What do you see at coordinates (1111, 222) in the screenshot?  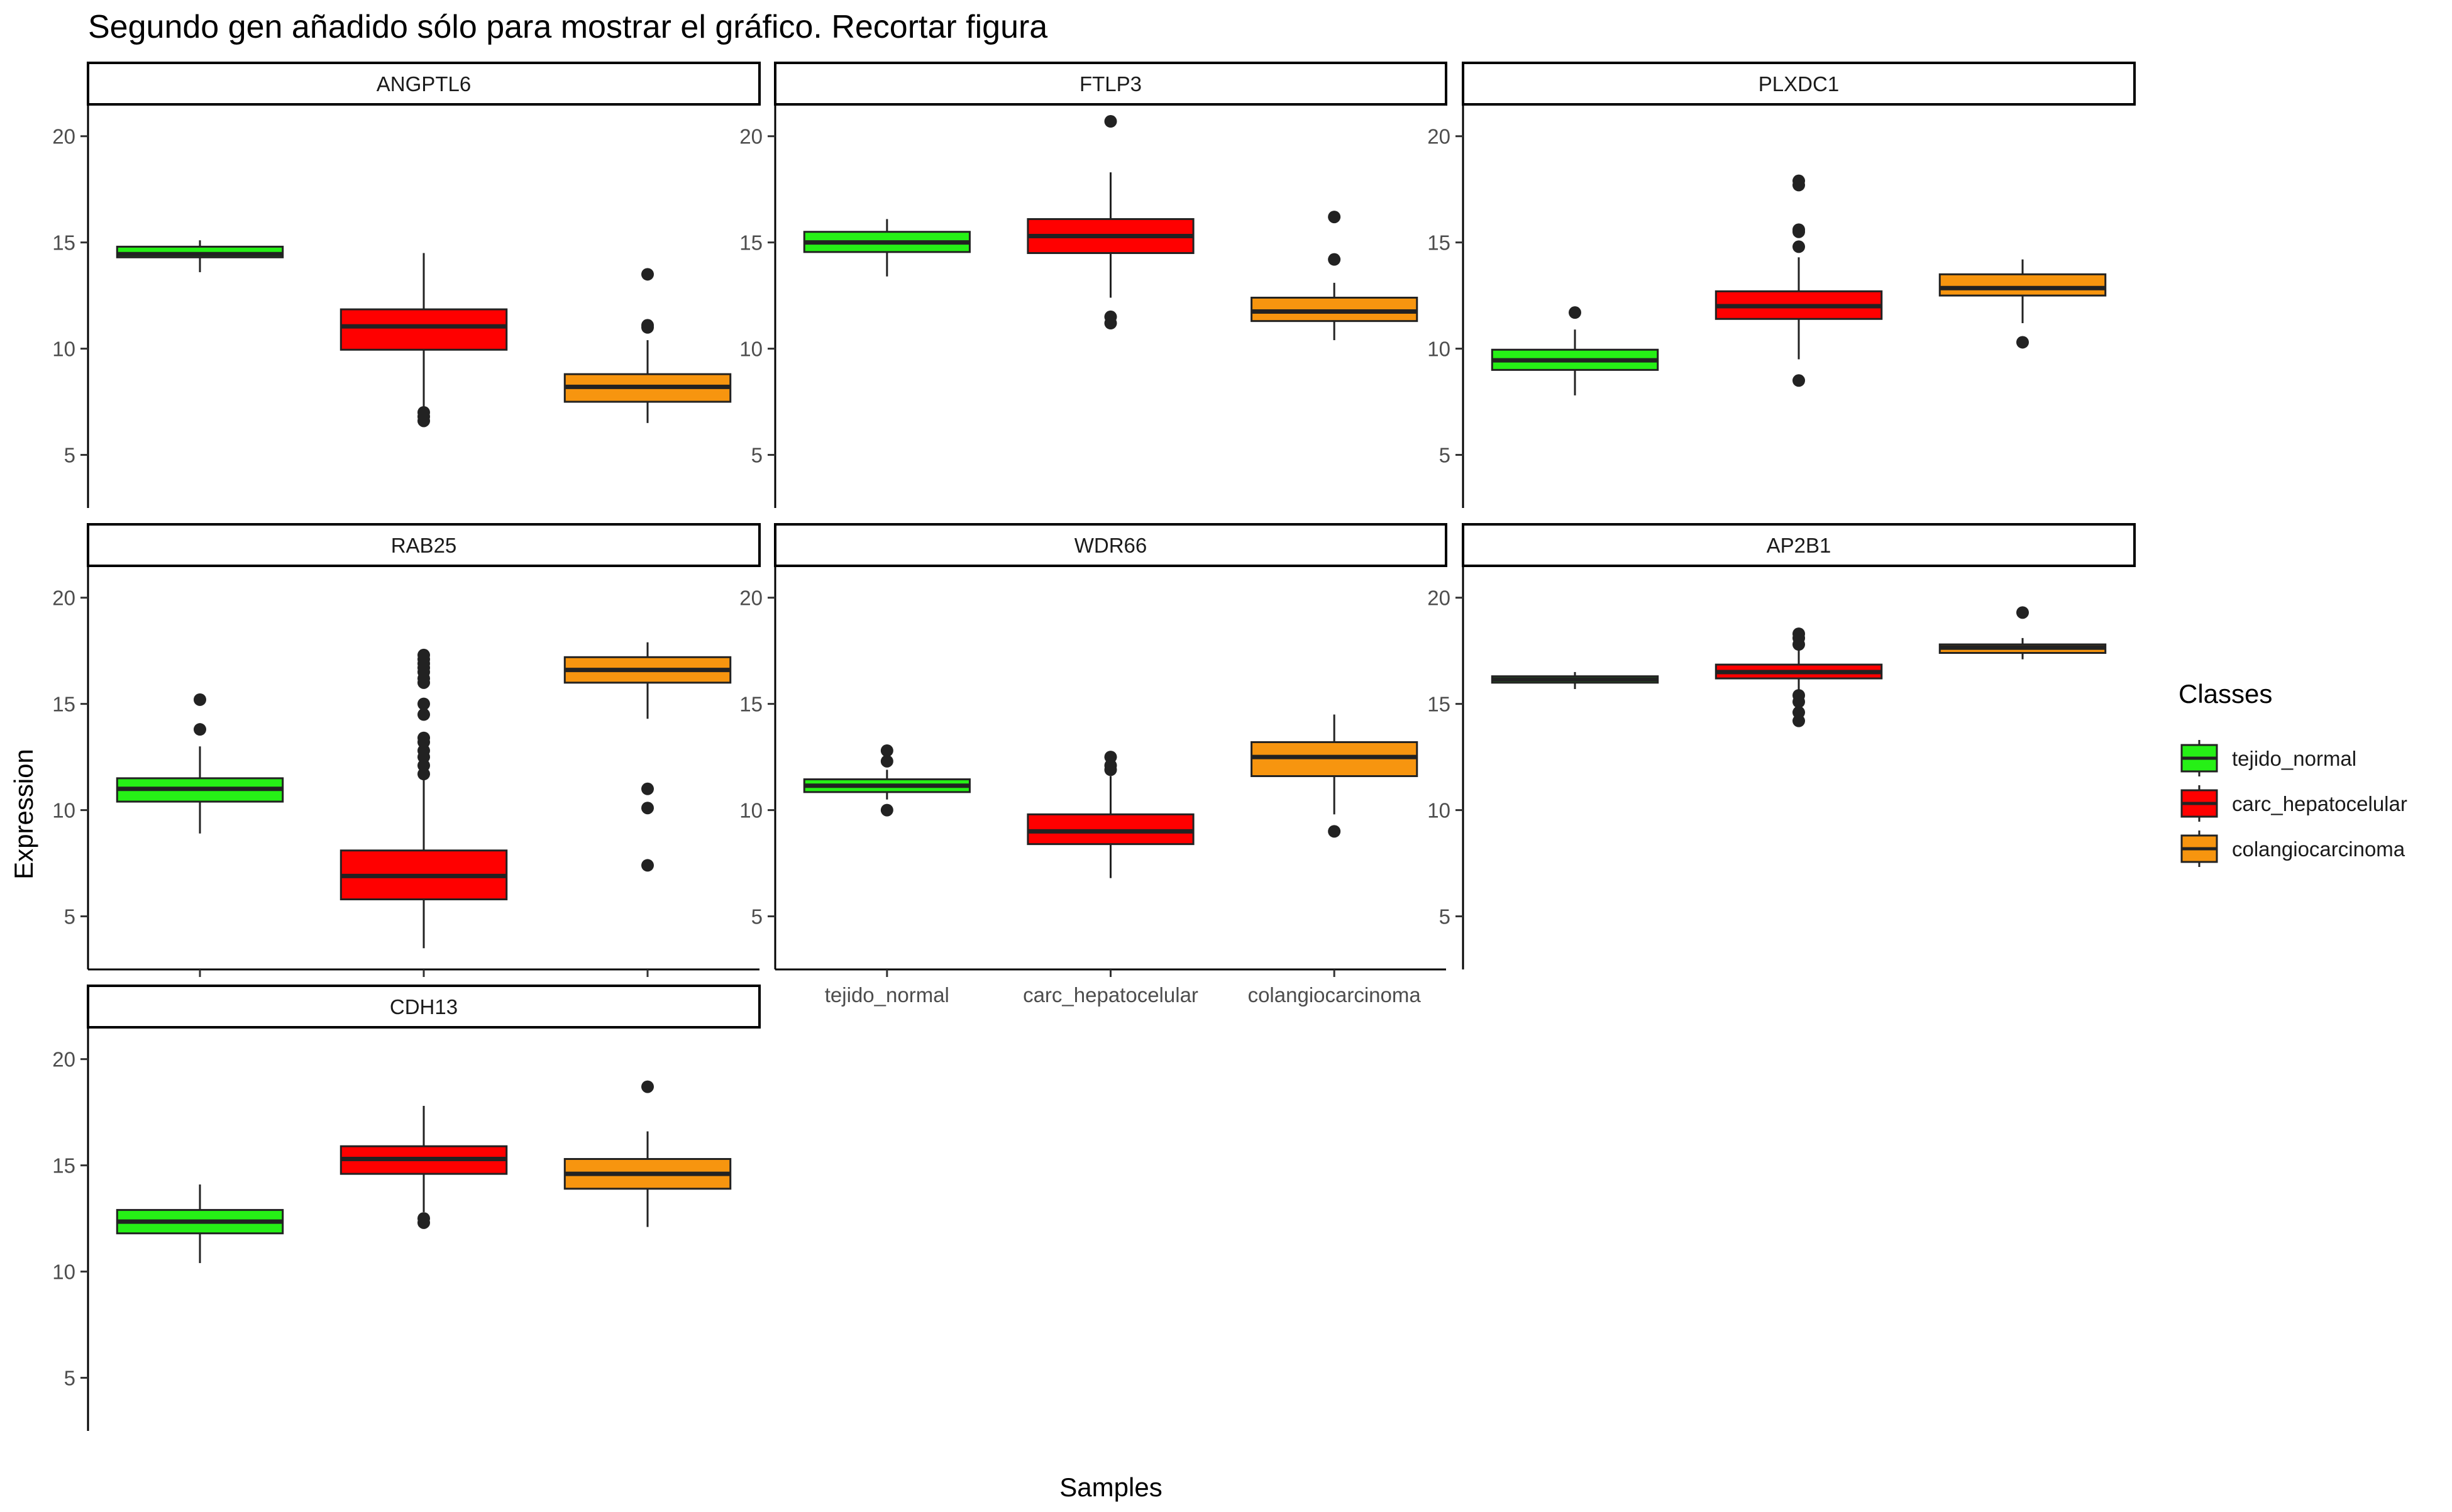 I see `box-ftlp3-carc-hepatocelular` at bounding box center [1111, 222].